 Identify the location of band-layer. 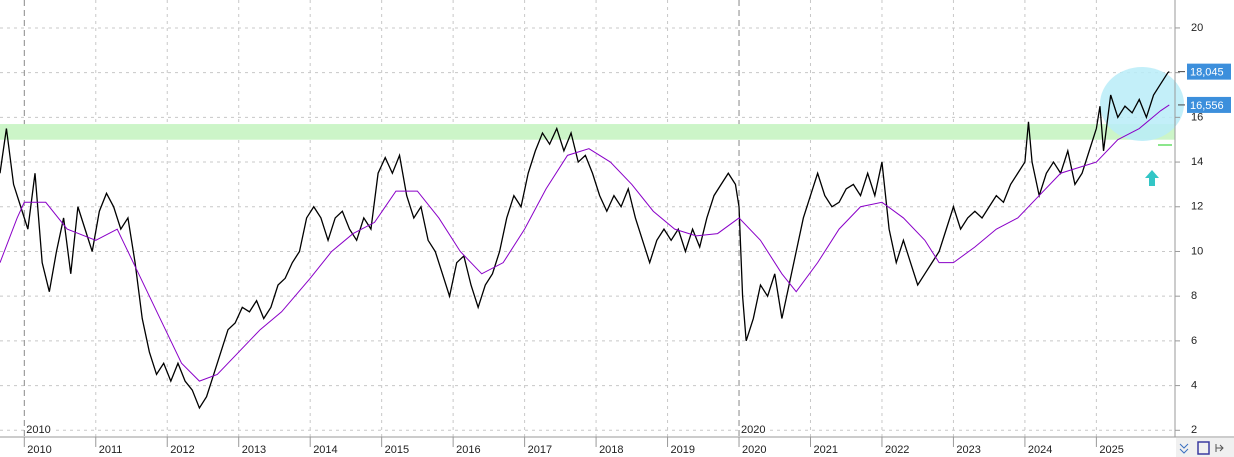
(587, 132).